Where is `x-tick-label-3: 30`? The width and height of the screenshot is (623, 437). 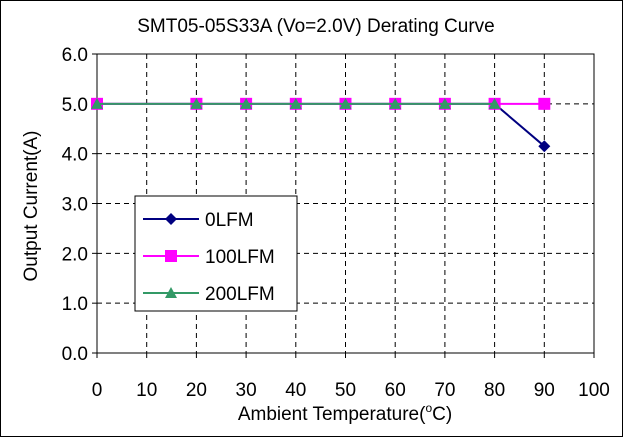
x-tick-label-3: 30 is located at coordinates (246, 390).